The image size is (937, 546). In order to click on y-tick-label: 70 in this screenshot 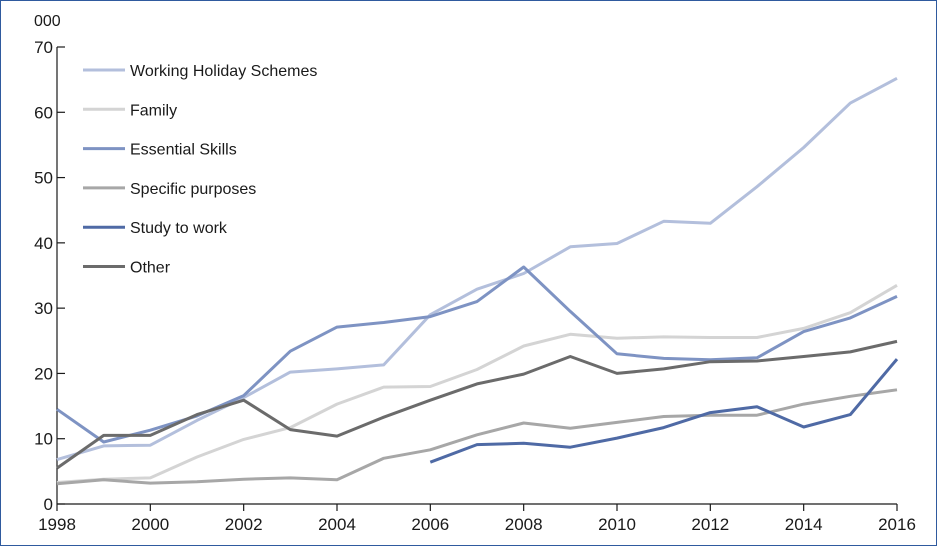, I will do `click(43, 47)`.